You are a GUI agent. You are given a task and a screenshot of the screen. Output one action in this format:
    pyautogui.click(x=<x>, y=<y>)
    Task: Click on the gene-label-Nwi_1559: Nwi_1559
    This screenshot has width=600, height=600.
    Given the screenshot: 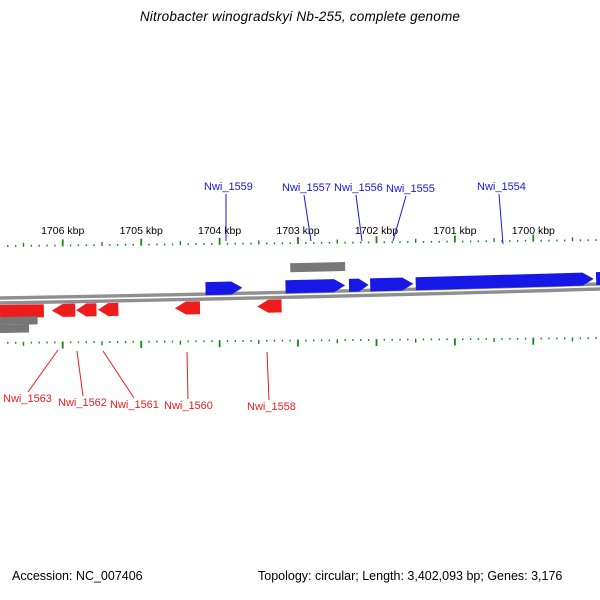 What is the action you would take?
    pyautogui.click(x=228, y=187)
    